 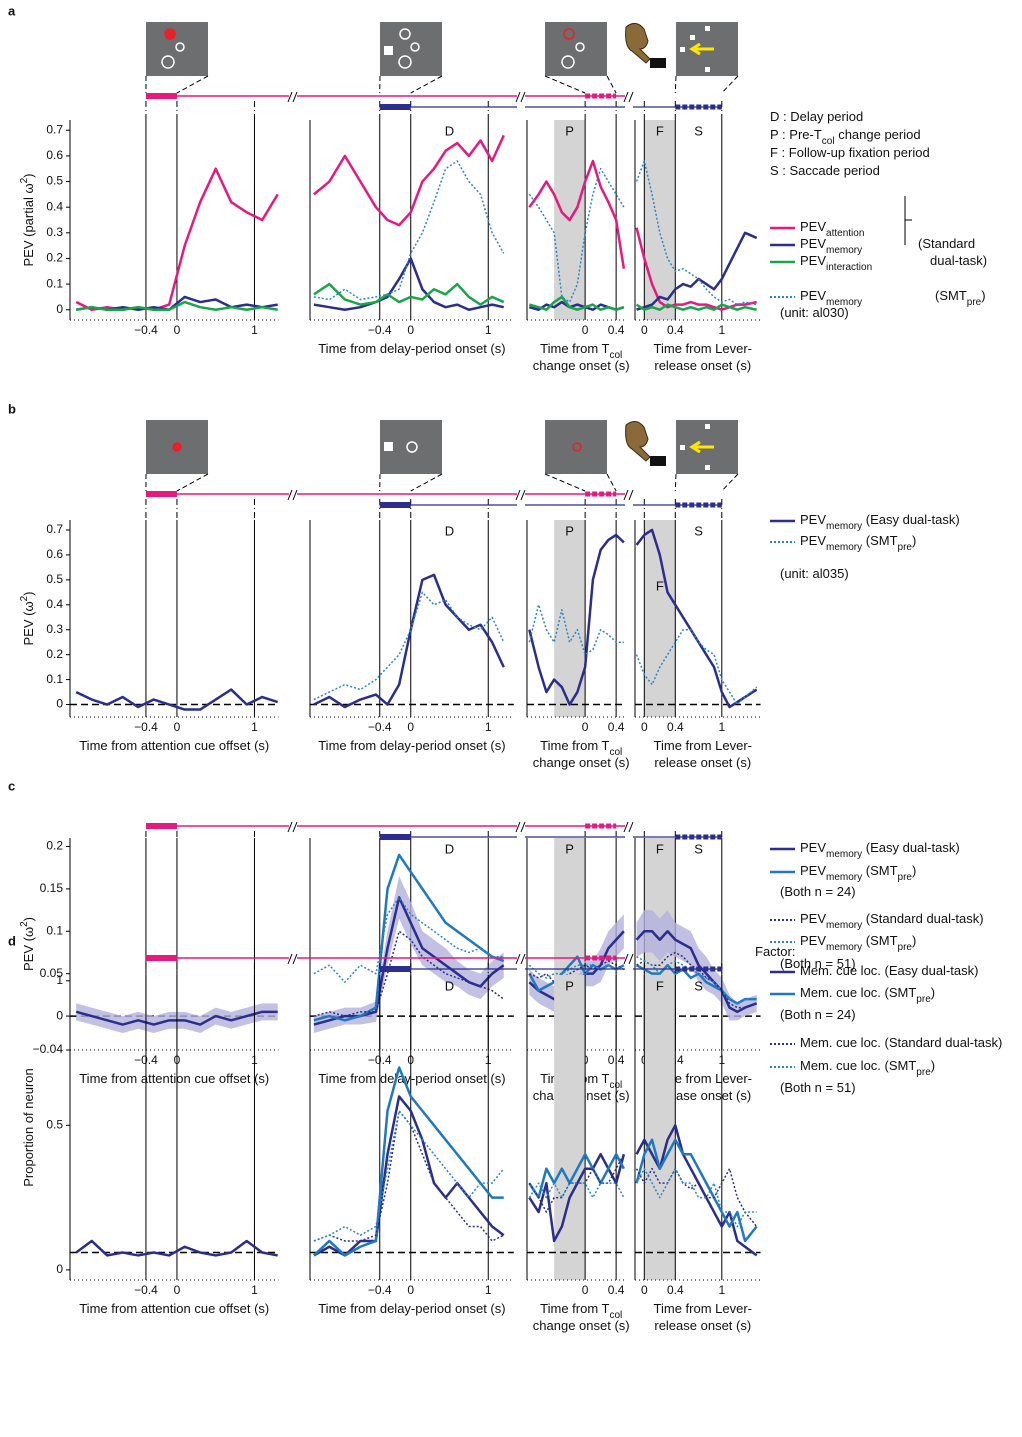 What do you see at coordinates (858, 543) in the screenshot?
I see `legend-label: PEVmemory (SMTpre)` at bounding box center [858, 543].